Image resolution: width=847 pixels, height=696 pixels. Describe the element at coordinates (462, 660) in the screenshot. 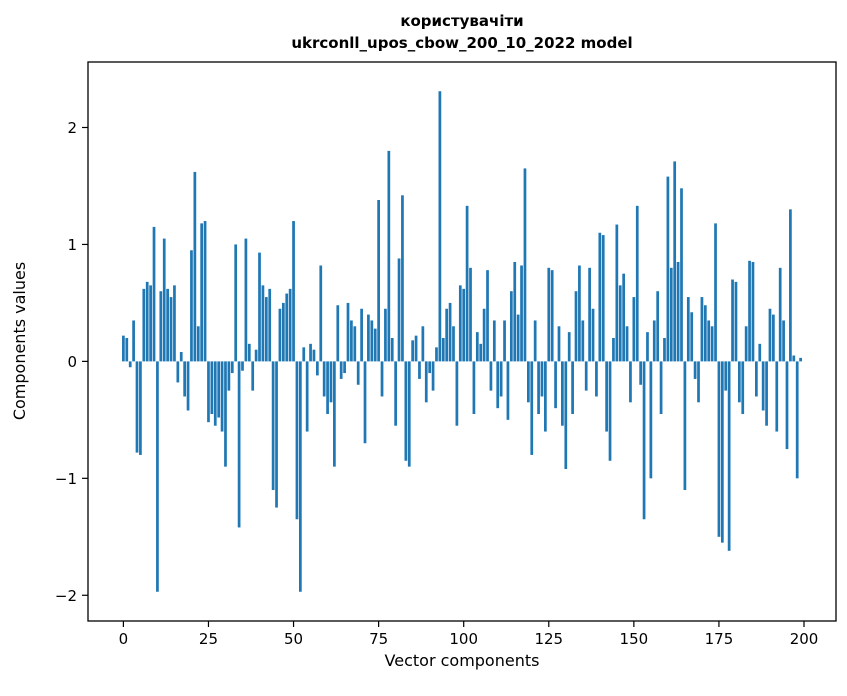

I see `x-axis-label: Vector components` at that location.